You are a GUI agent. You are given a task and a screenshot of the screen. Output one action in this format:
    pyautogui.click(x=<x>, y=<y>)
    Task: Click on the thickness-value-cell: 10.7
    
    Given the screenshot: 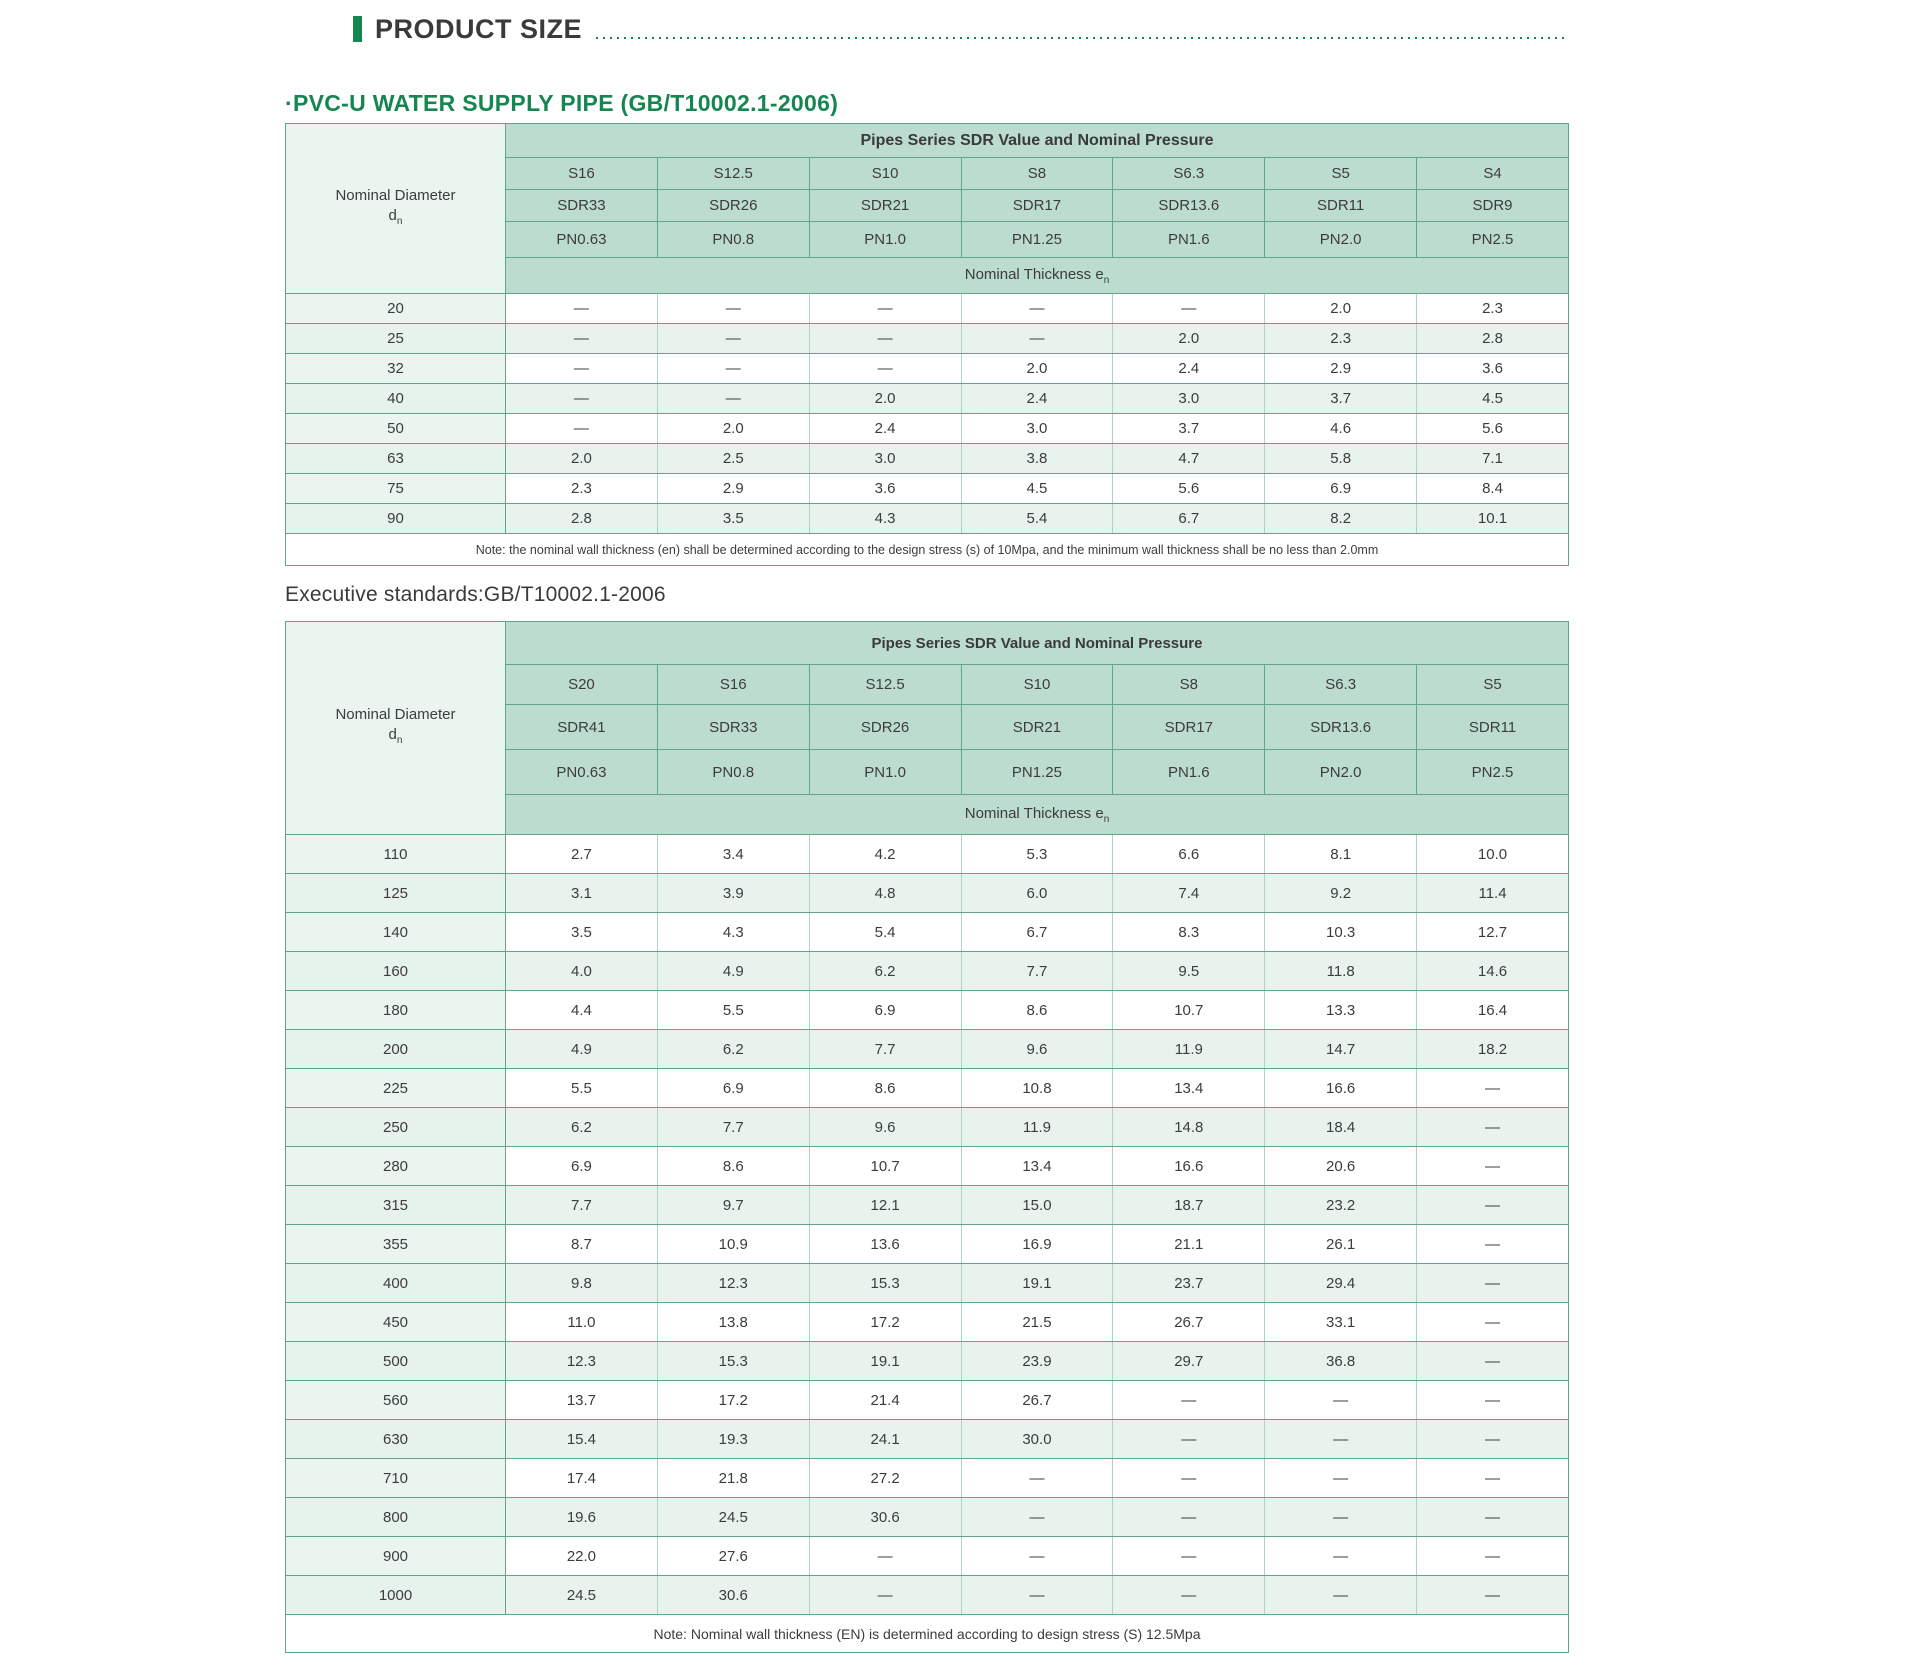 What is the action you would take?
    pyautogui.click(x=1189, y=1010)
    